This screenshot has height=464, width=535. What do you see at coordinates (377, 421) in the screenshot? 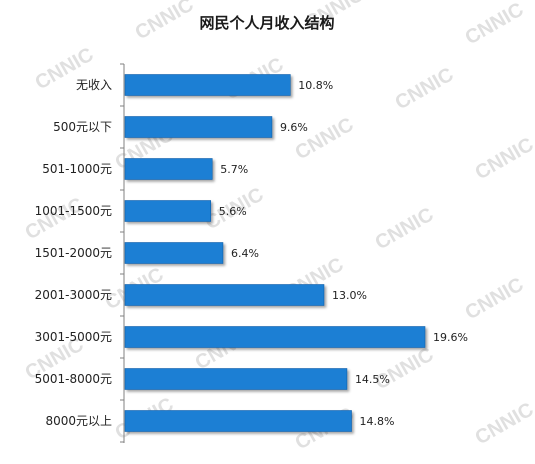
I see `value-label-9: 14.8%` at bounding box center [377, 421].